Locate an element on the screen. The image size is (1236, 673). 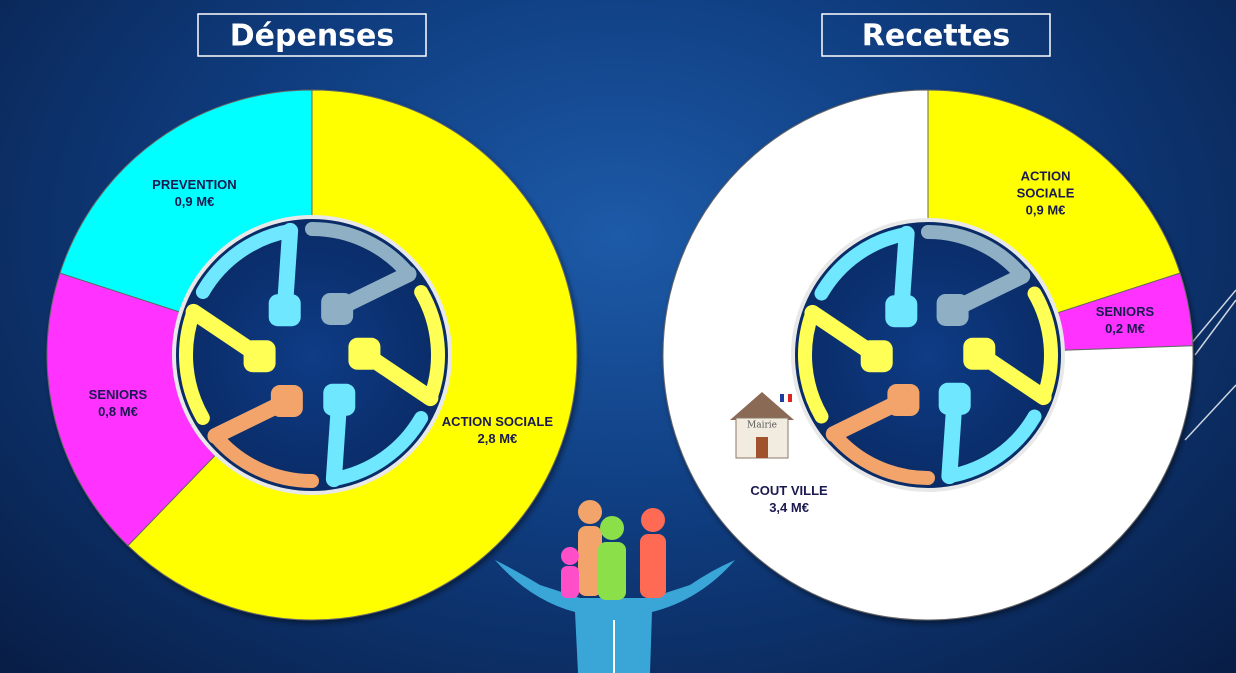
slice-label: PREVENTION 0,9 M€ is located at coordinates (194, 193).